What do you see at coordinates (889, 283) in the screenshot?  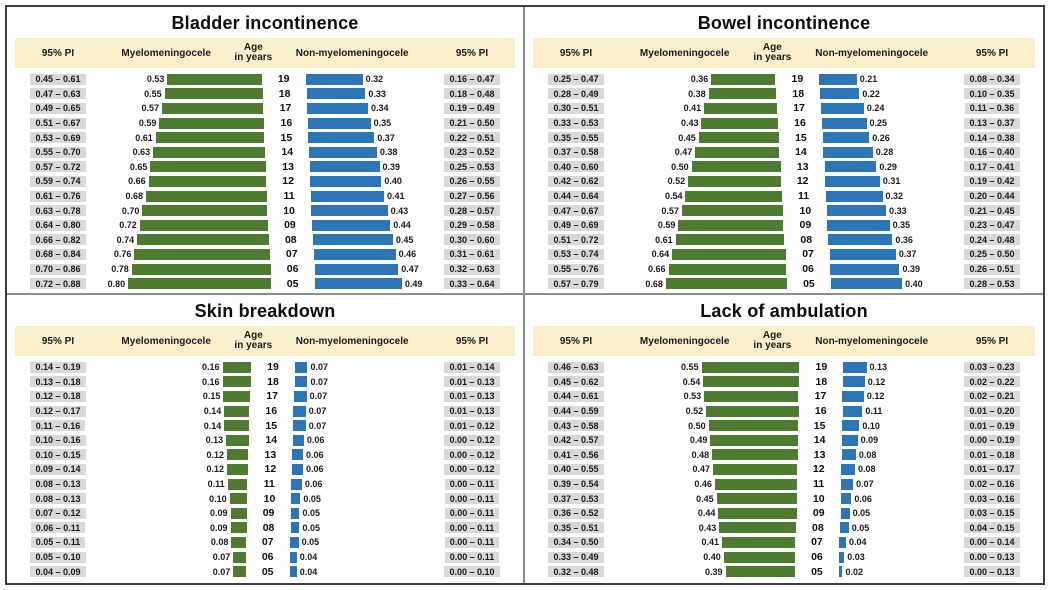 I see `right-bar-zone: 0.40` at bounding box center [889, 283].